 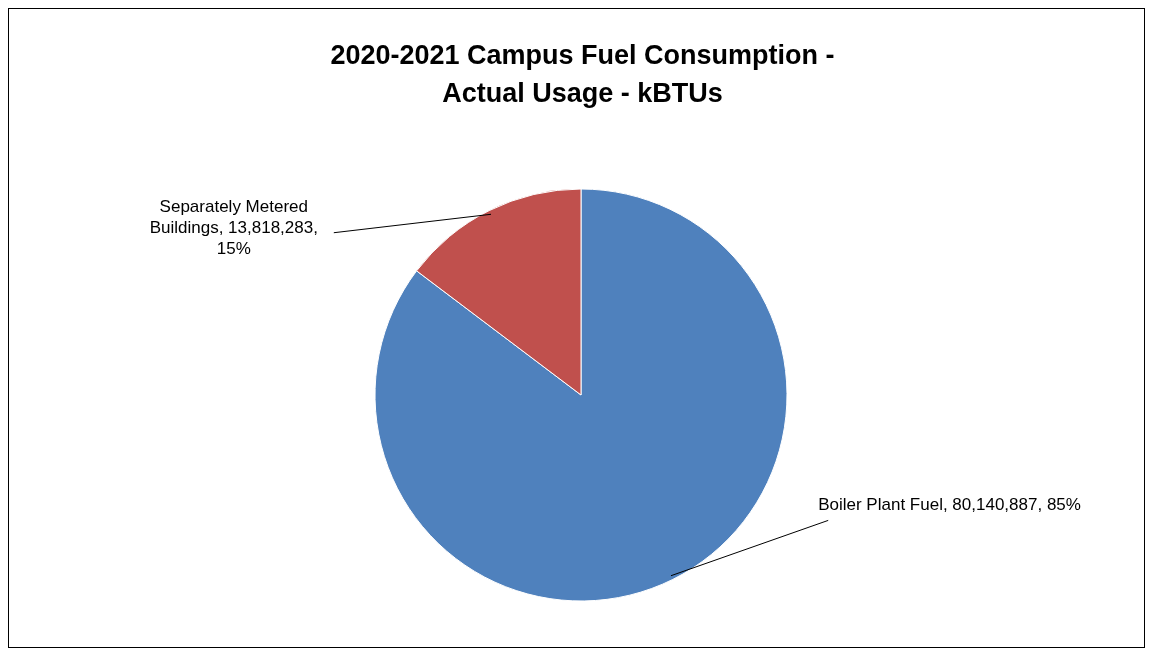 What do you see at coordinates (582, 74) in the screenshot?
I see `chart-title: 2020-2021 Campus Fuel Consumption - Actual Usage - kBTUs` at bounding box center [582, 74].